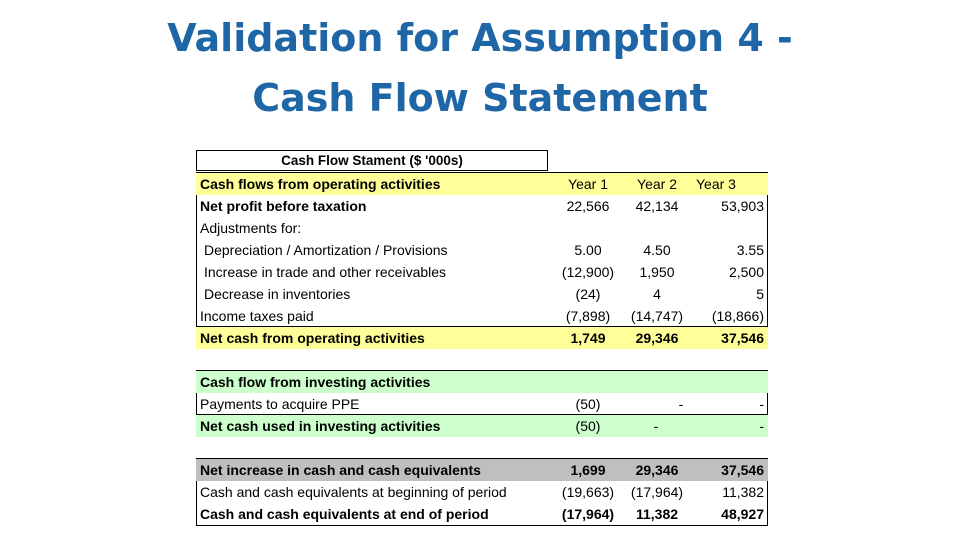 This screenshot has height=540, width=960. Describe the element at coordinates (588, 184) in the screenshot. I see `column-year-1: Year 1` at that location.